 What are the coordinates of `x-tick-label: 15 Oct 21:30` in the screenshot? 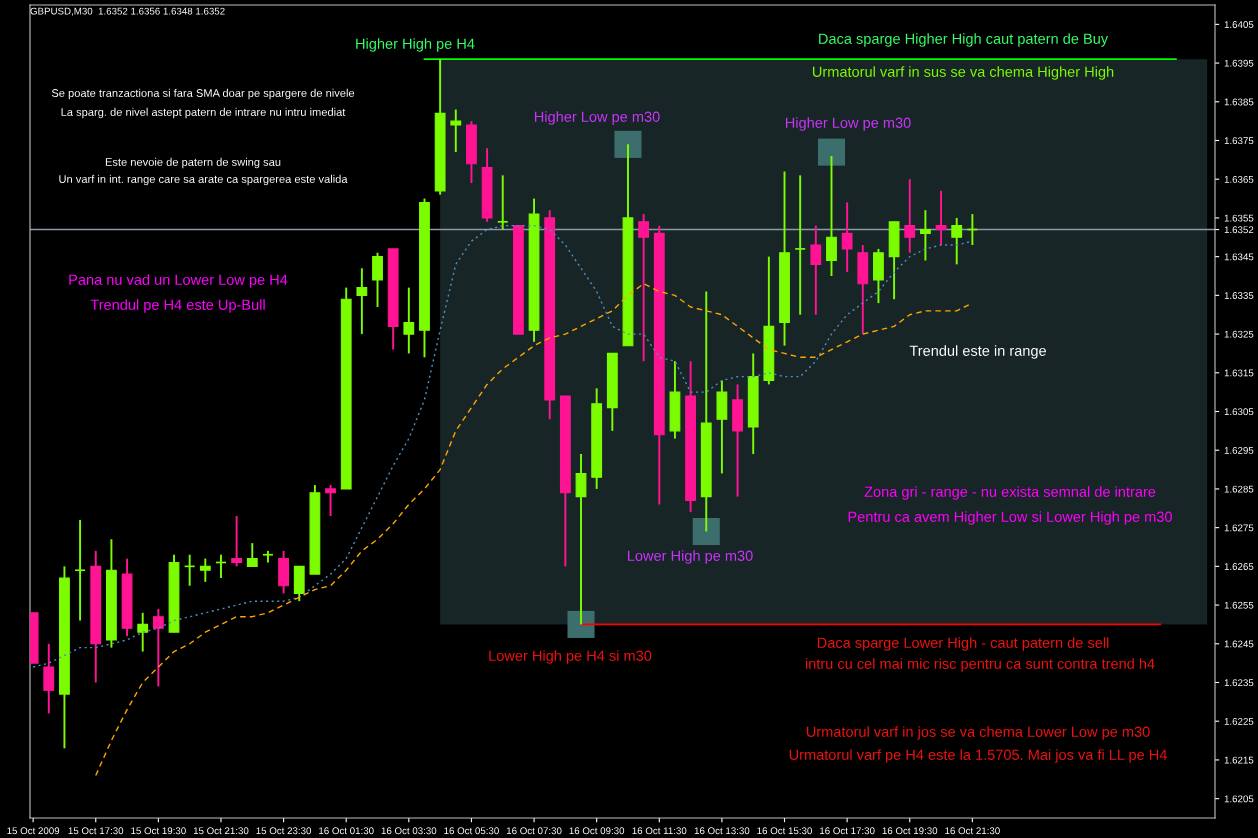 It's located at (221, 831).